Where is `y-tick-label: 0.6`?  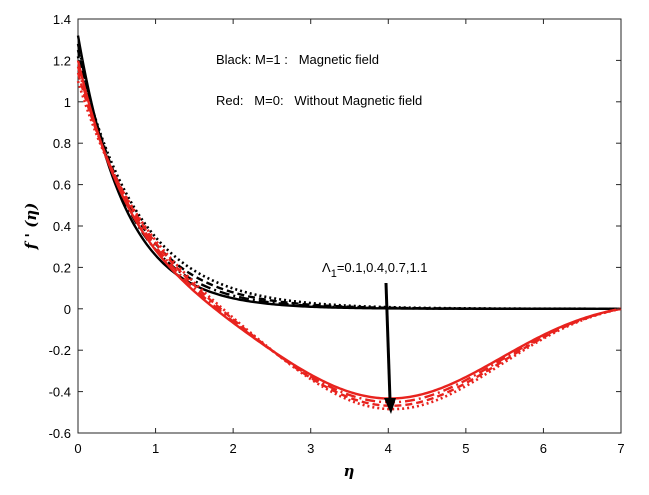
y-tick-label: 0.6 is located at coordinates (62, 185).